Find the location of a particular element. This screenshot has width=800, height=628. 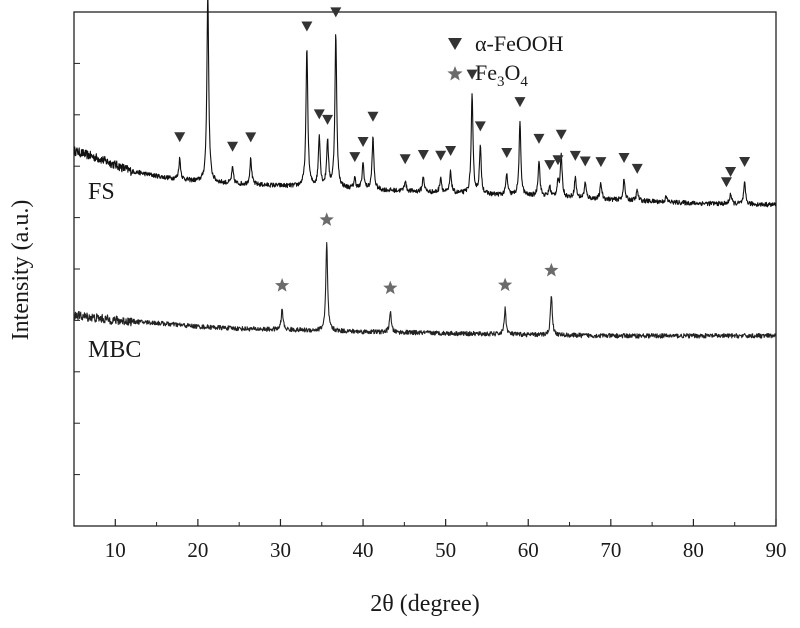

legend-label-feooh: α-FeOOH is located at coordinates (519, 43).